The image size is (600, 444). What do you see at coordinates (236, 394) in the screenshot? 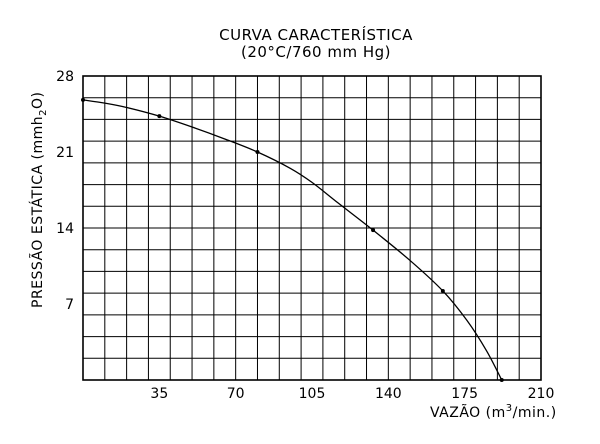
I see `x-tick-label: 70` at bounding box center [236, 394].